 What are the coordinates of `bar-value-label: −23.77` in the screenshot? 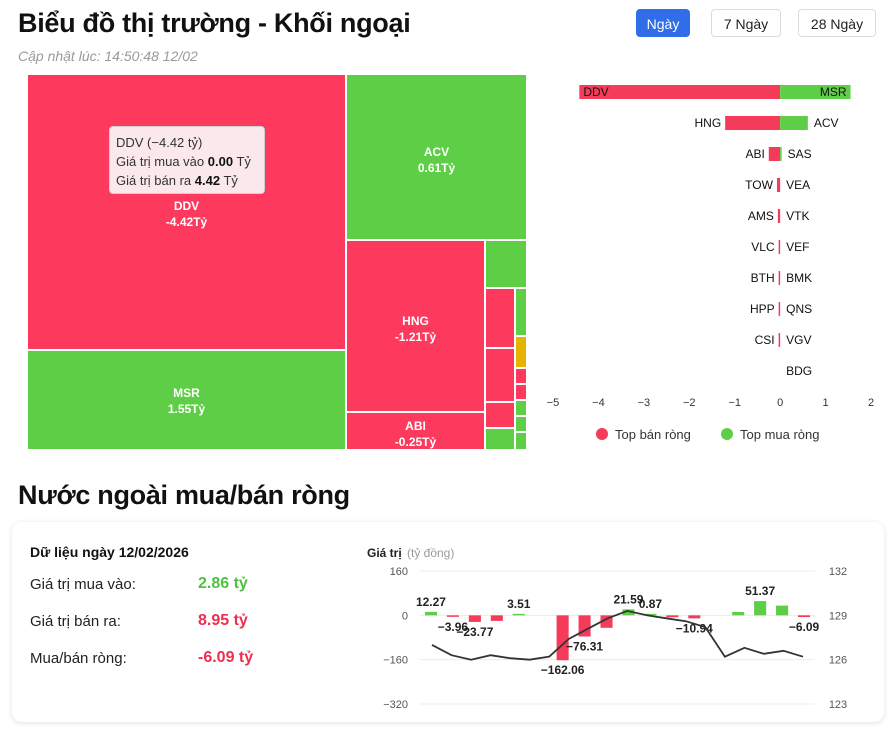 It's located at (474, 632).